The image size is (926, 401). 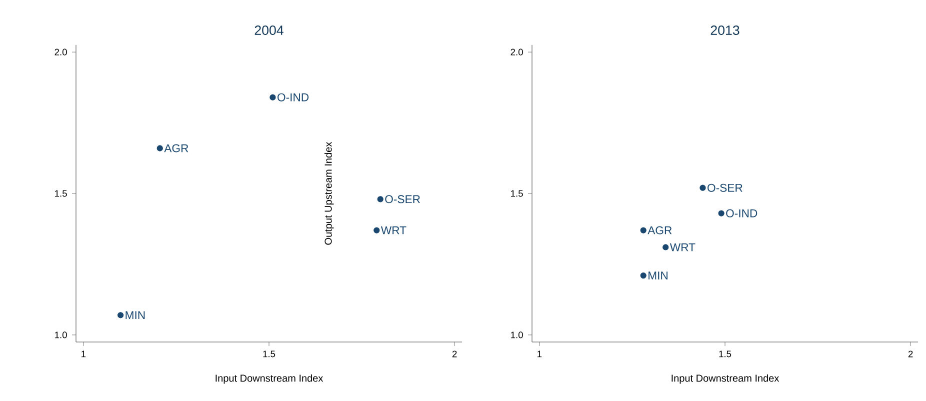 What do you see at coordinates (725, 30) in the screenshot?
I see `chart-title: 2013` at bounding box center [725, 30].